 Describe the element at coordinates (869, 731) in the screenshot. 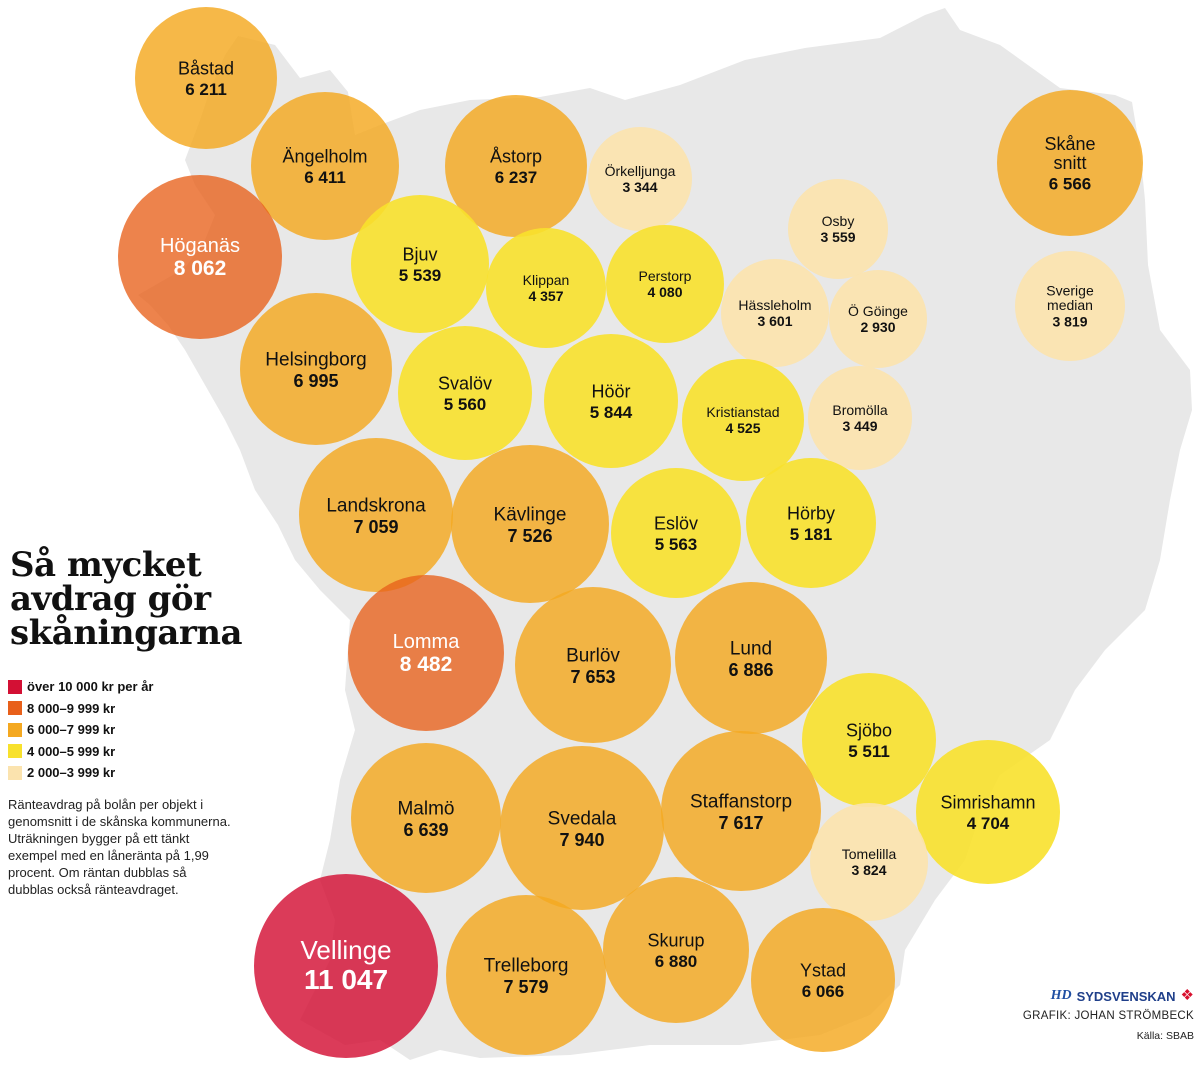

I see `bubble-name: Sjöbo` at that location.